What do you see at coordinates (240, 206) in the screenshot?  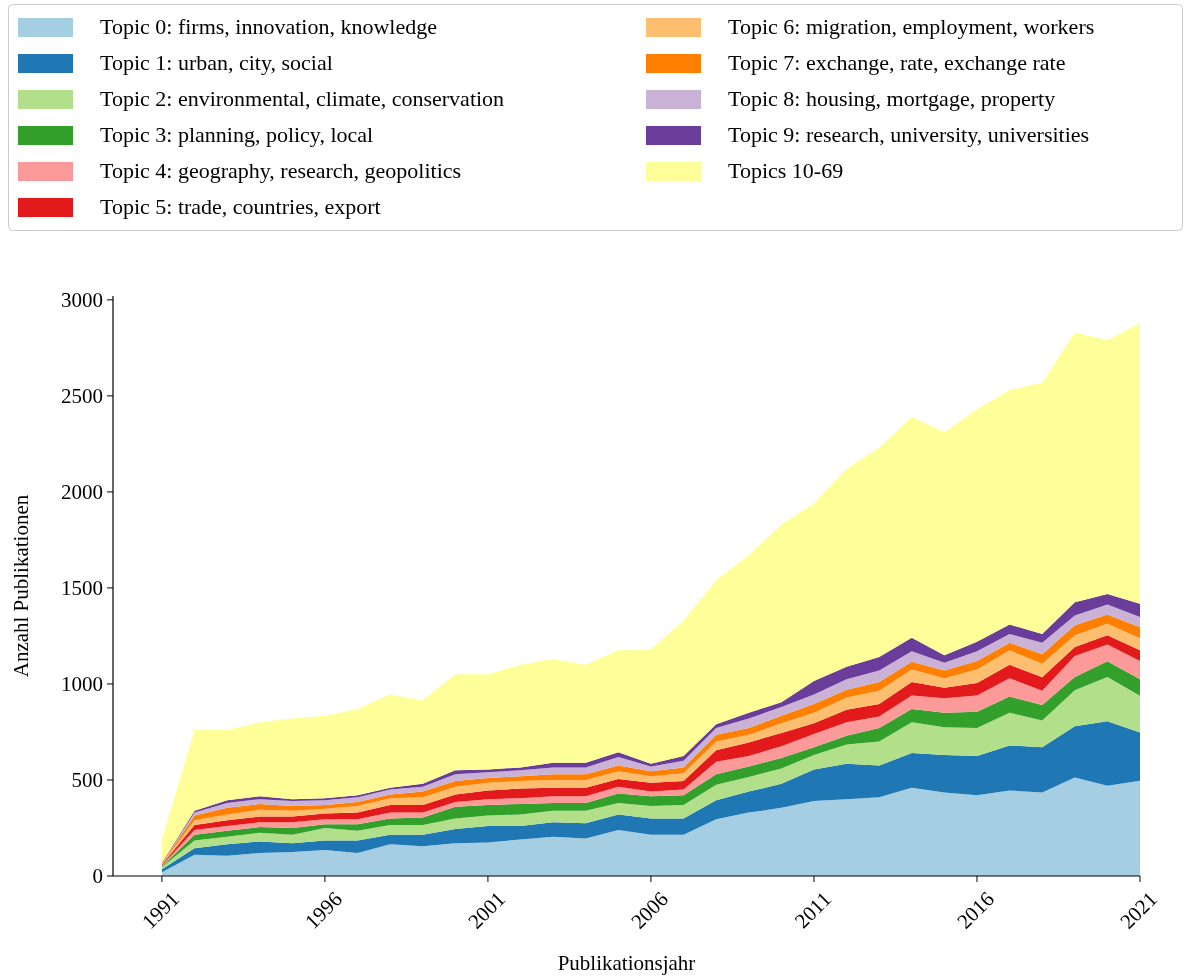 I see `legend-label: Topic 5: trade, countries, export` at bounding box center [240, 206].